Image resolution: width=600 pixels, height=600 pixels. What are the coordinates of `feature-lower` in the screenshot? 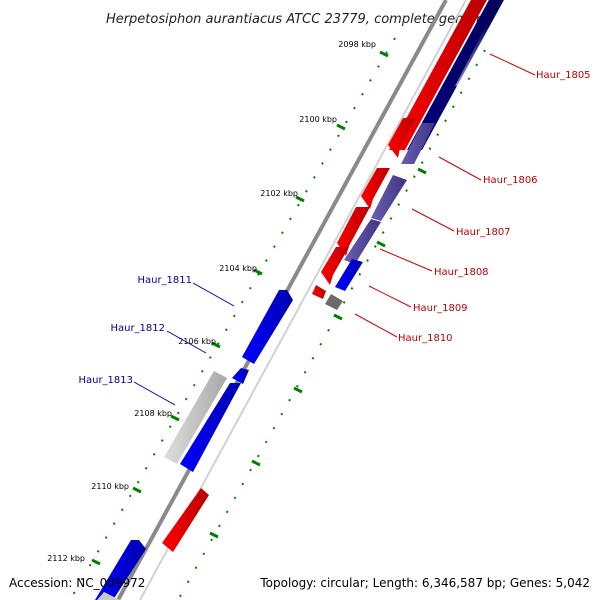 It's located at (108, 596).